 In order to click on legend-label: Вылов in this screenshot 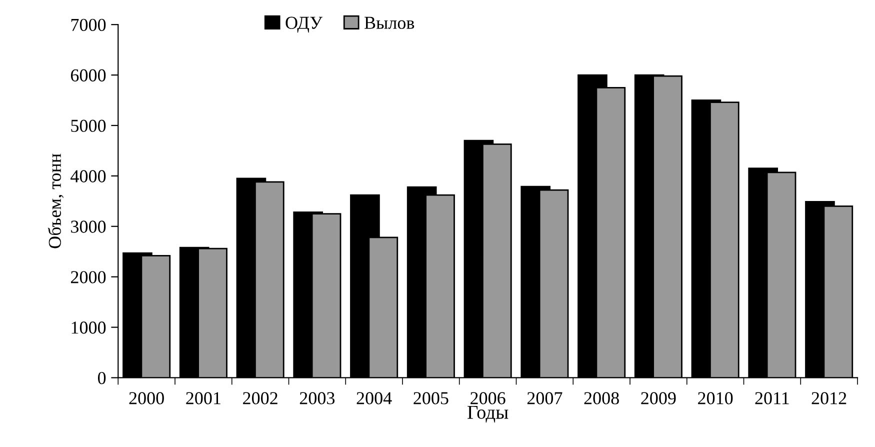, I will do `click(389, 22)`.